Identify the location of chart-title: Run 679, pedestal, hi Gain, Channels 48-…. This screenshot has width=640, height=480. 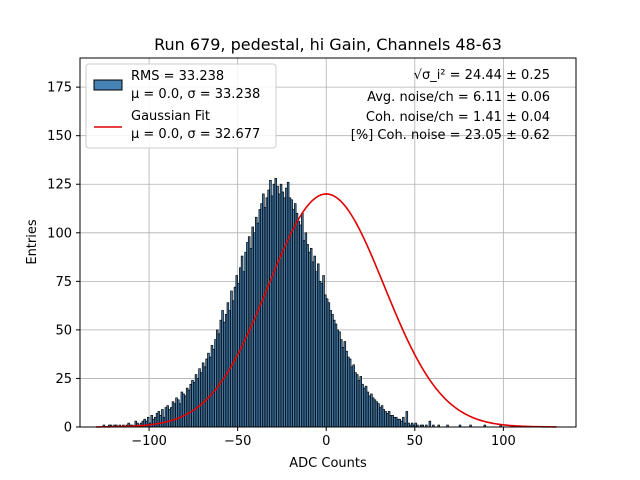
(328, 44).